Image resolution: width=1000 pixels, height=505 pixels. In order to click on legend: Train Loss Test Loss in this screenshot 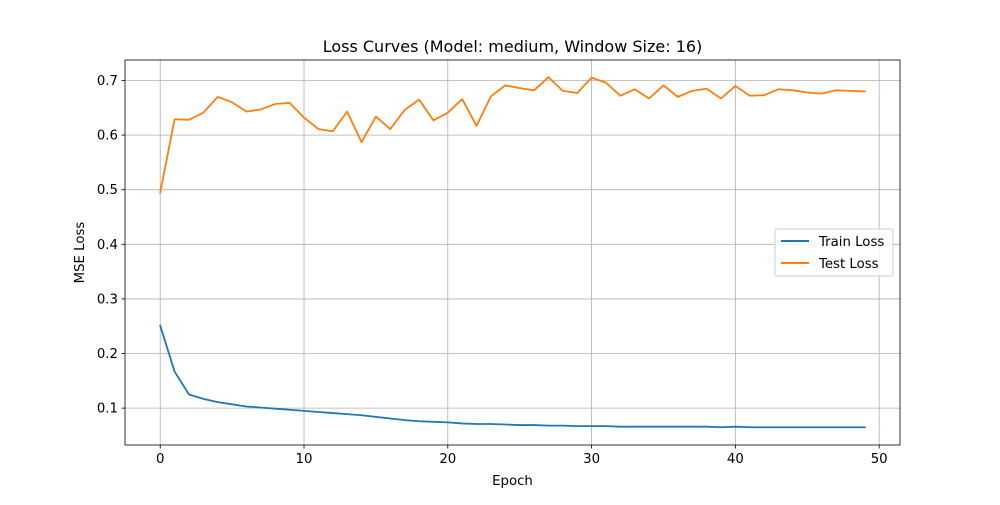, I will do `click(834, 252)`.